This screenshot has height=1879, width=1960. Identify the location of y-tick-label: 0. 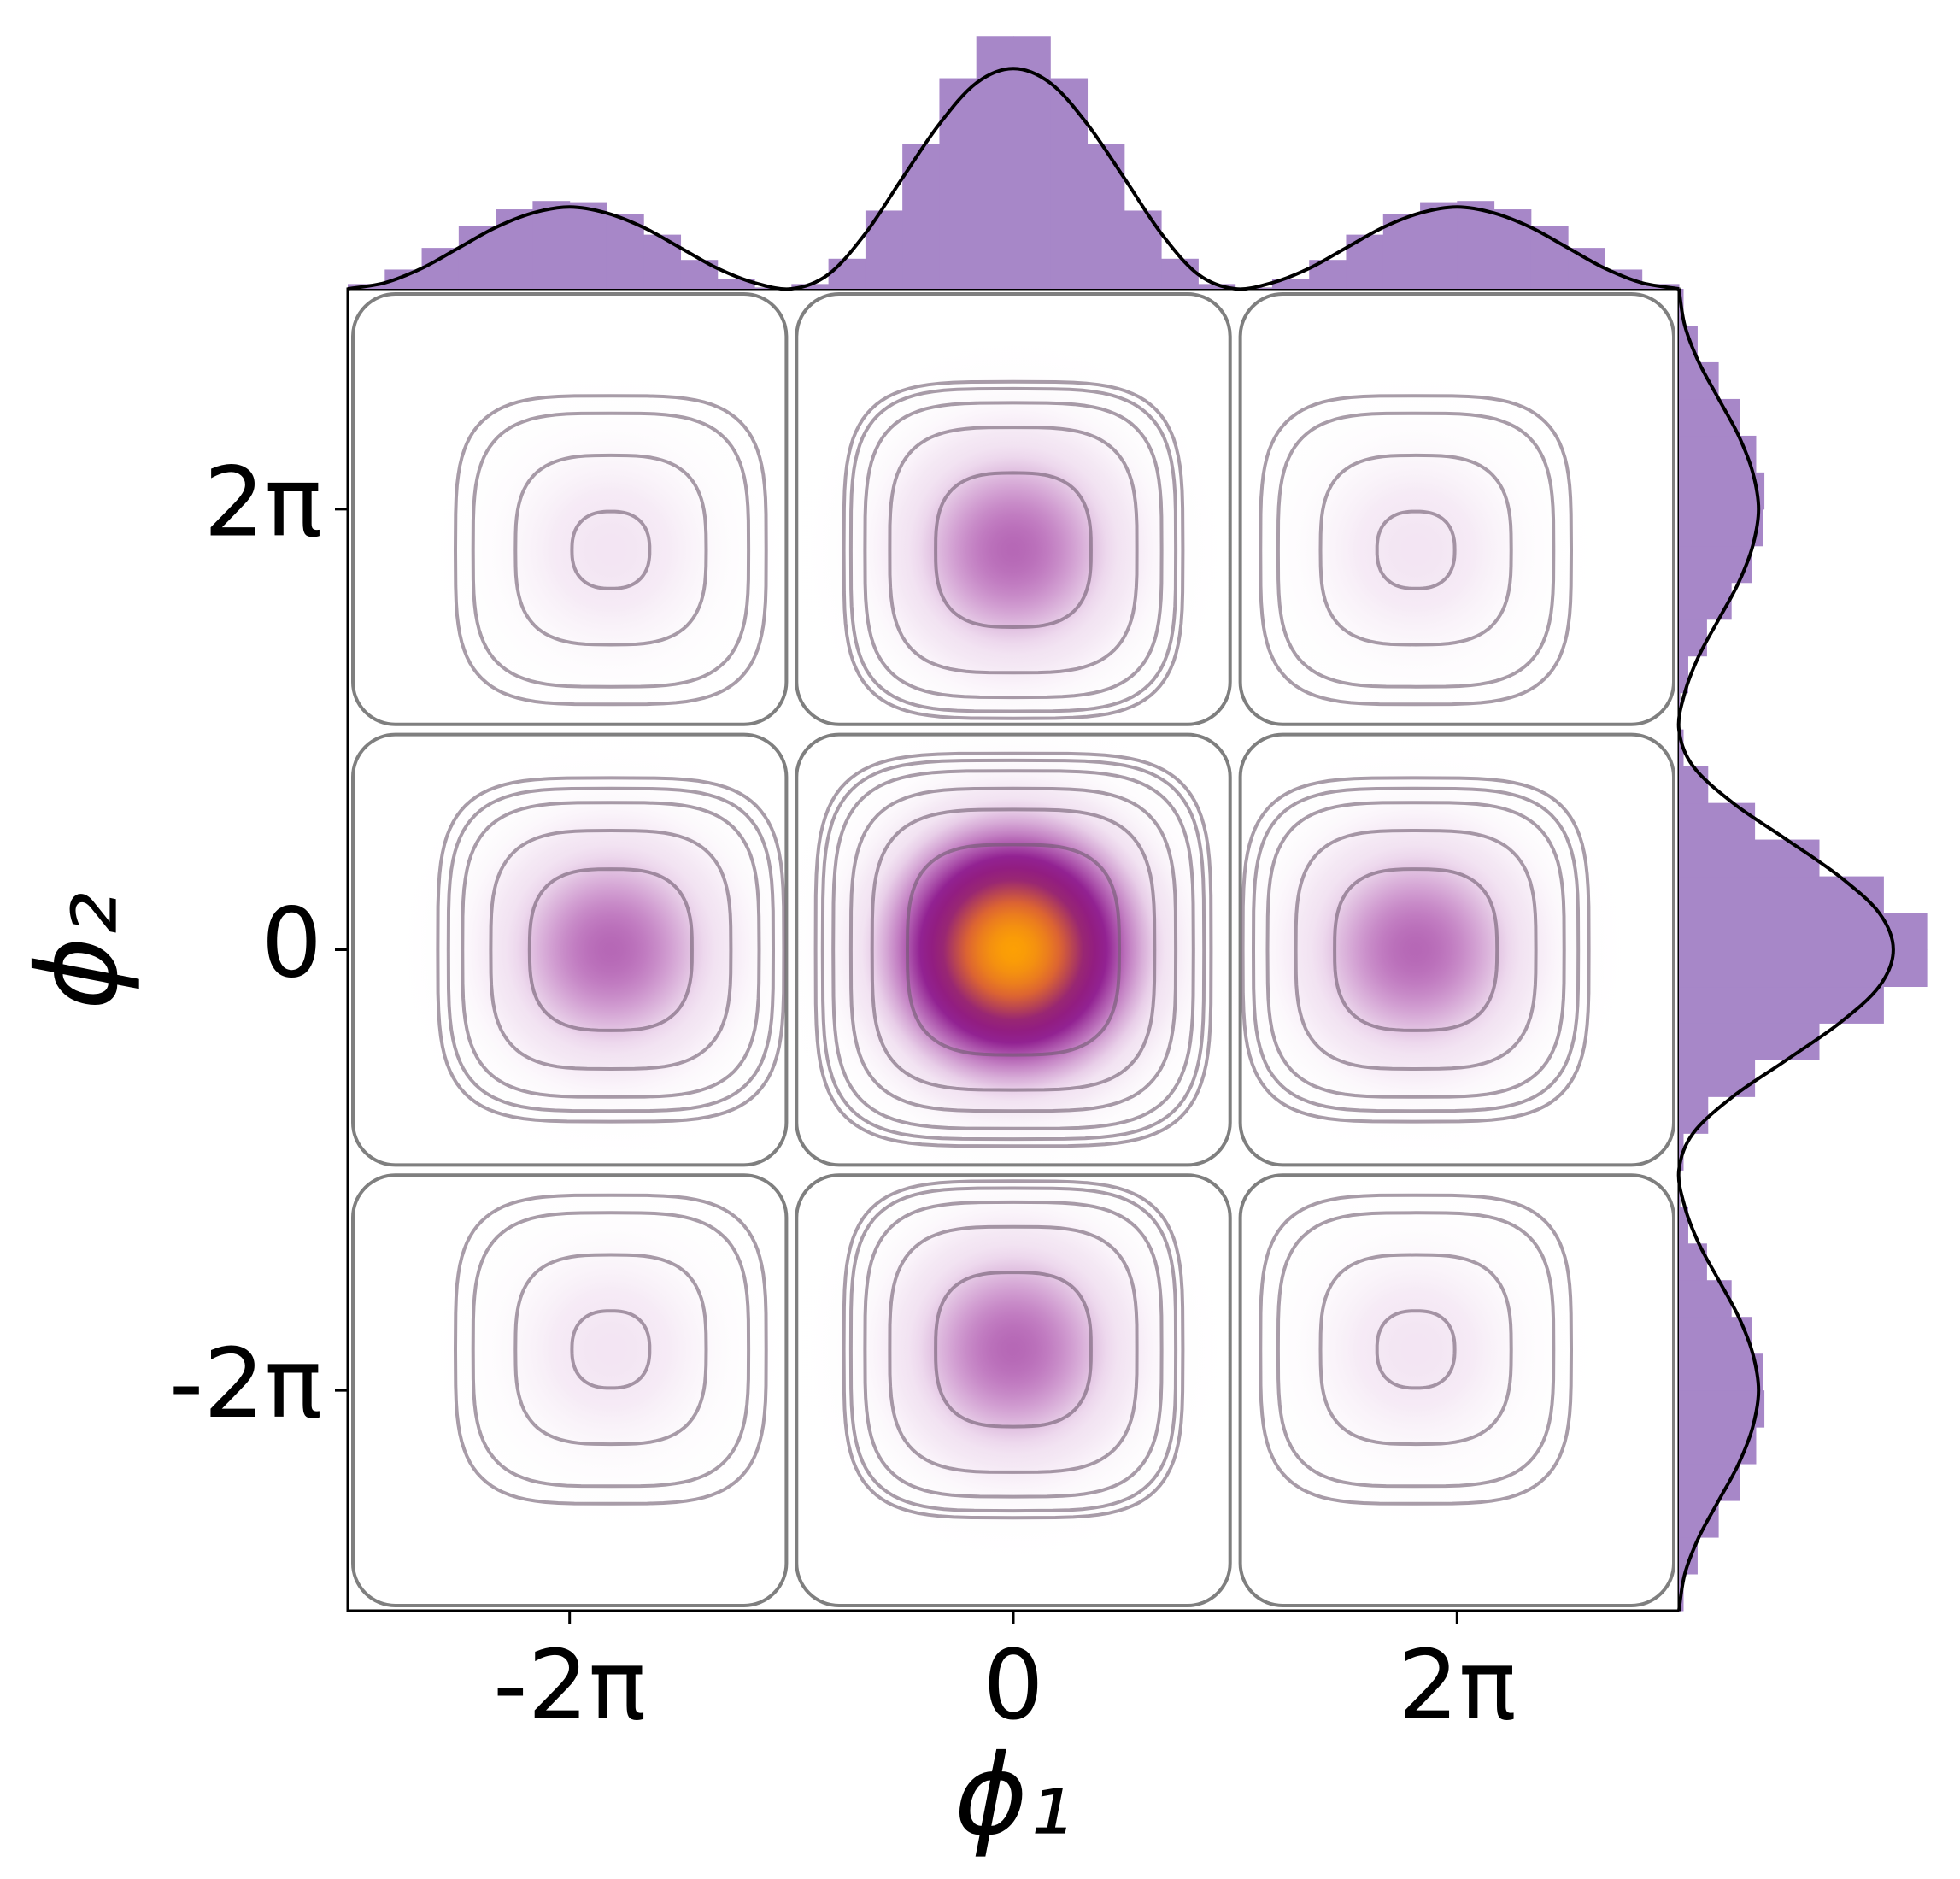
(291, 944).